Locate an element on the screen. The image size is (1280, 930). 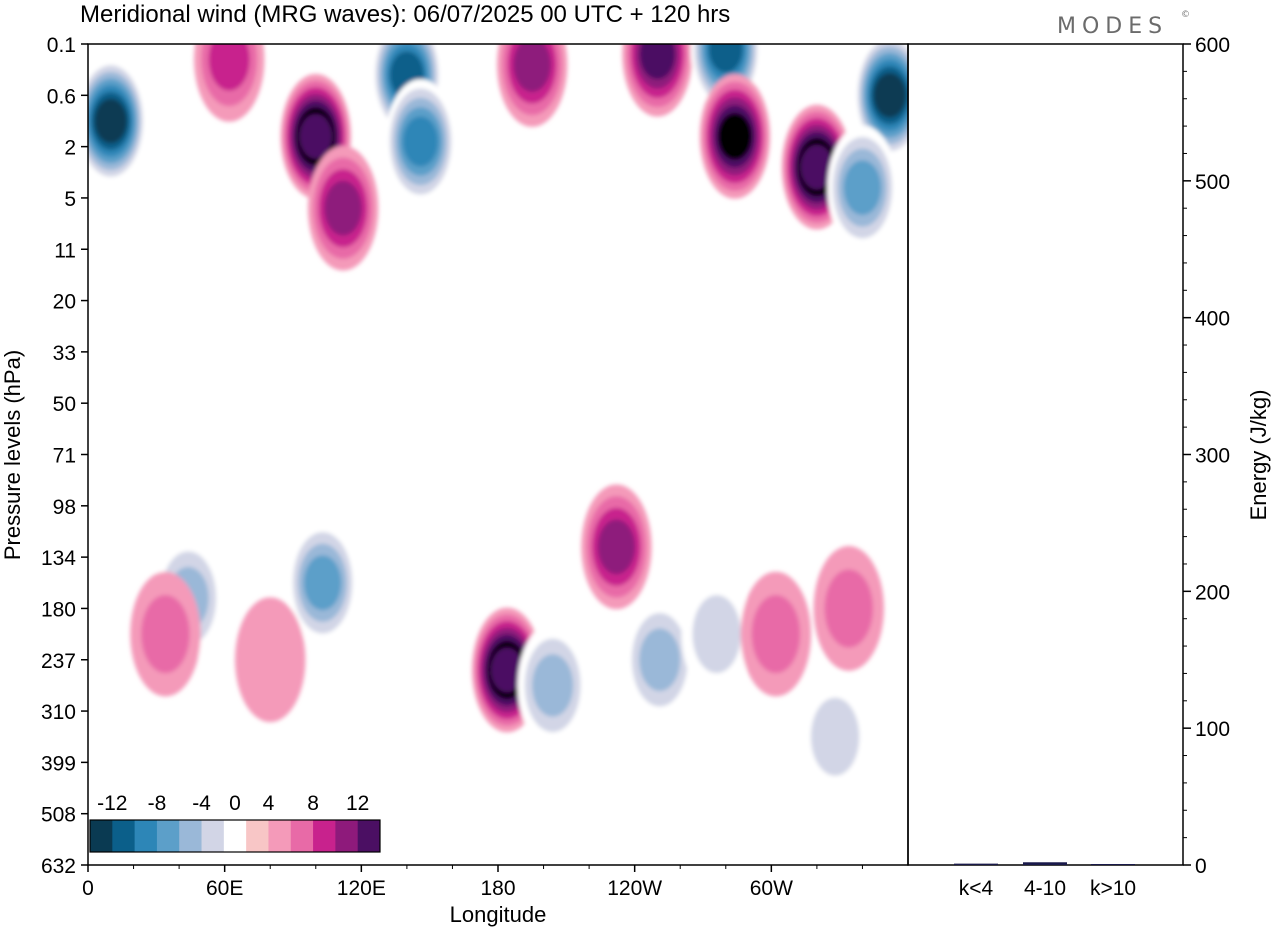
longitude-tick-label: 60W is located at coordinates (771, 888).